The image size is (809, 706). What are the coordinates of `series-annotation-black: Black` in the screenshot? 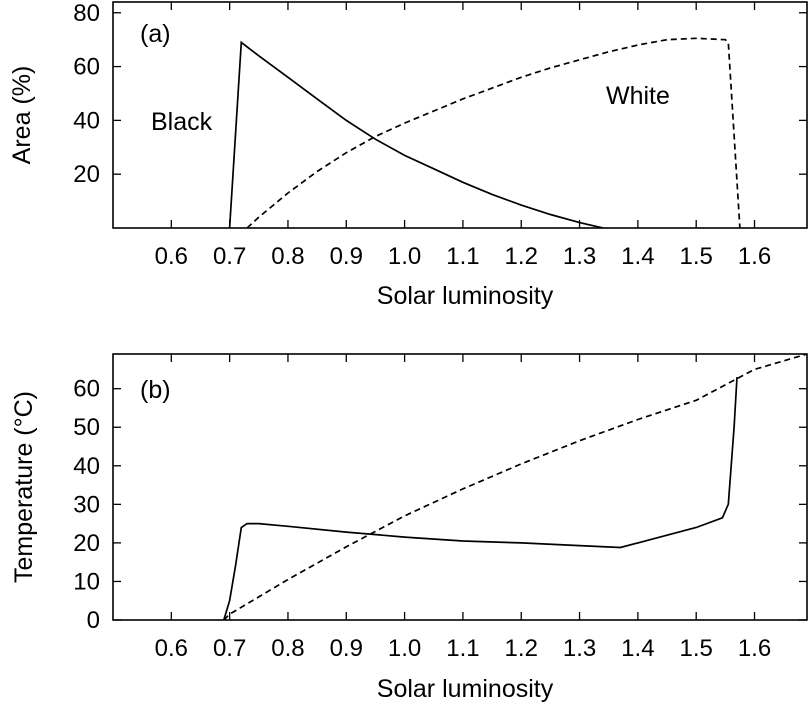 It's located at (182, 122).